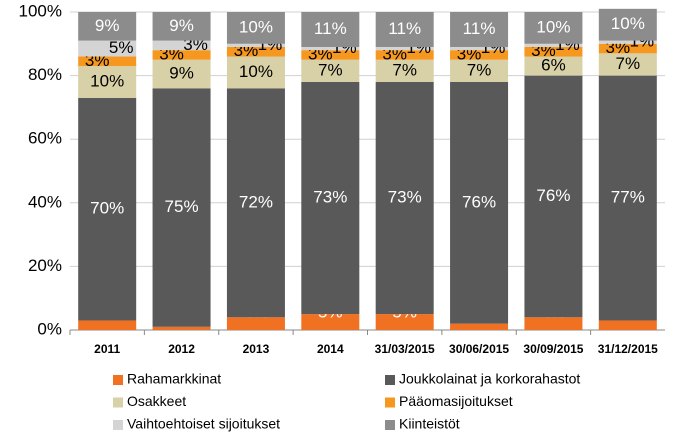  Describe the element at coordinates (628, 349) in the screenshot. I see `x-tick-label: 31/12/2015` at that location.